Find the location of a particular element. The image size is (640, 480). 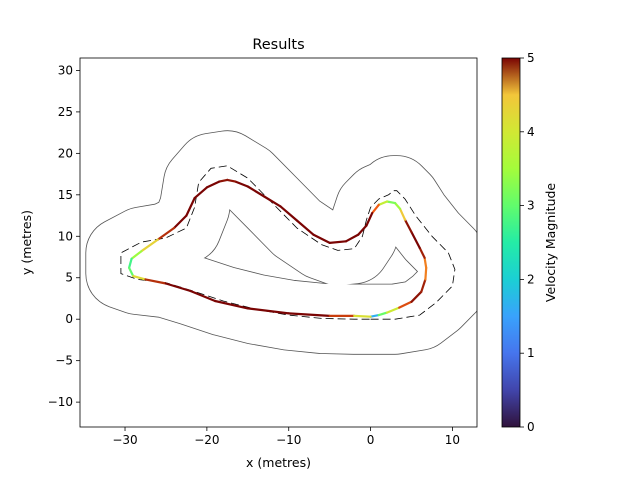

x-tick-label: −20 is located at coordinates (206, 440).